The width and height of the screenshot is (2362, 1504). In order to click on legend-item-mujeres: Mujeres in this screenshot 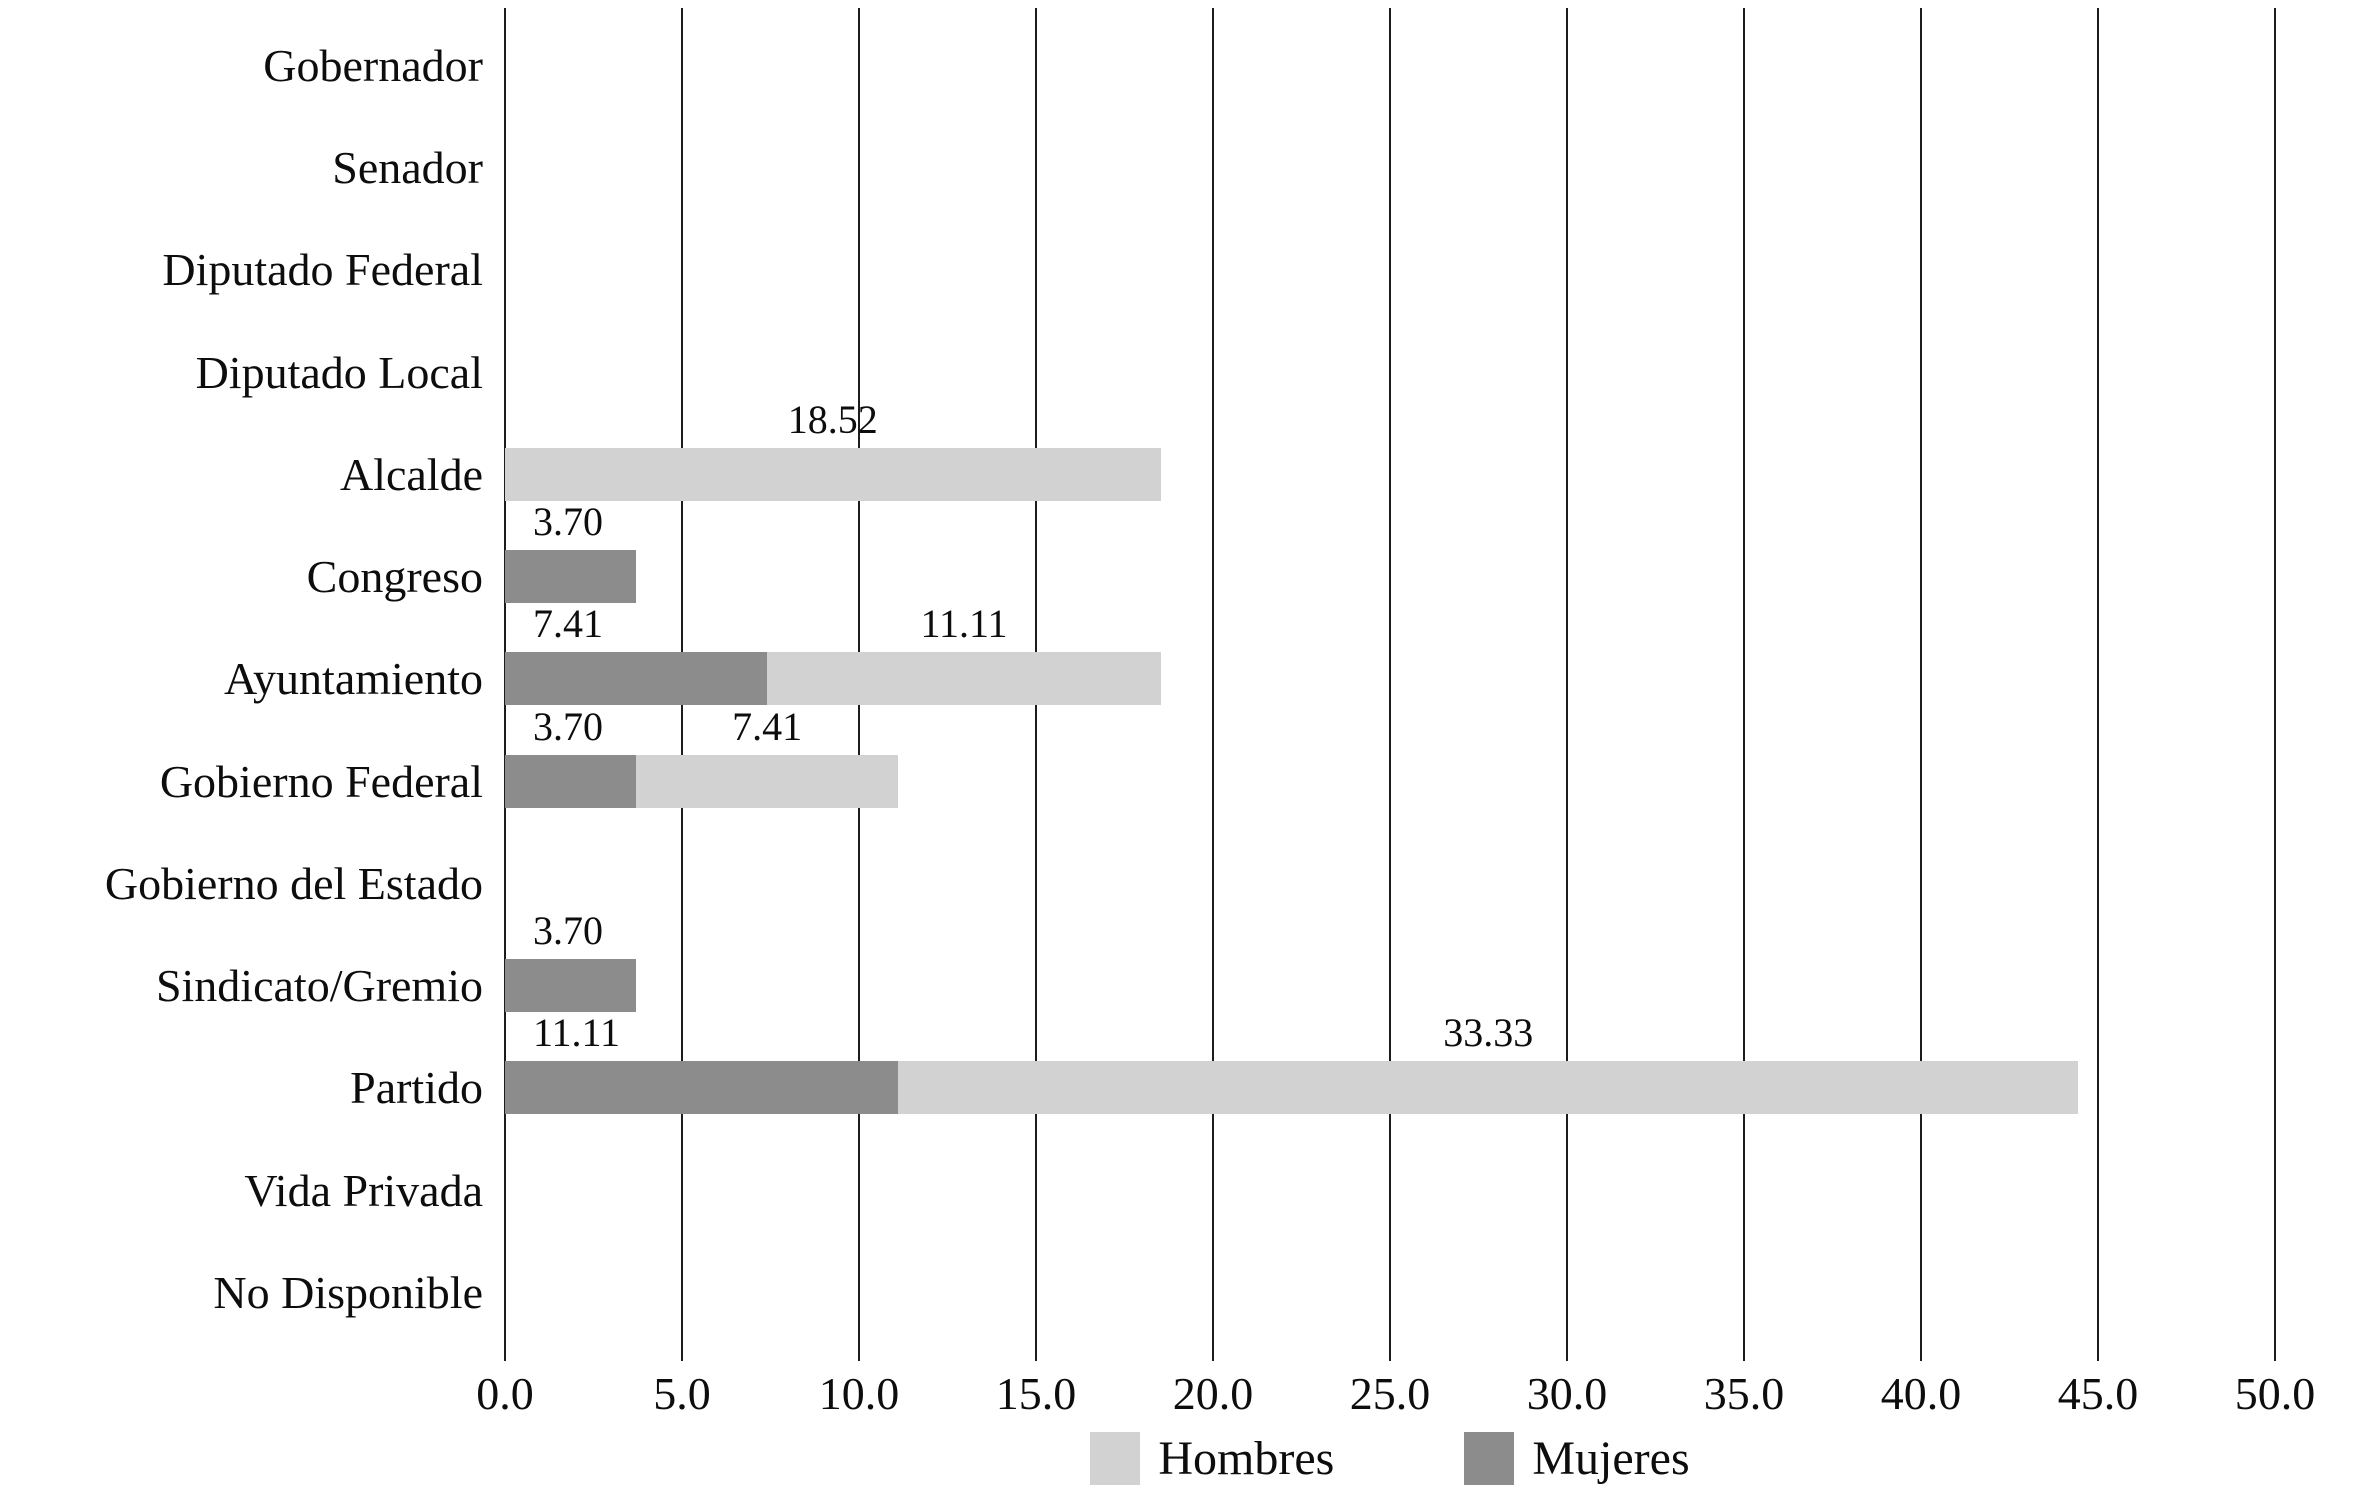, I will do `click(1577, 1458)`.